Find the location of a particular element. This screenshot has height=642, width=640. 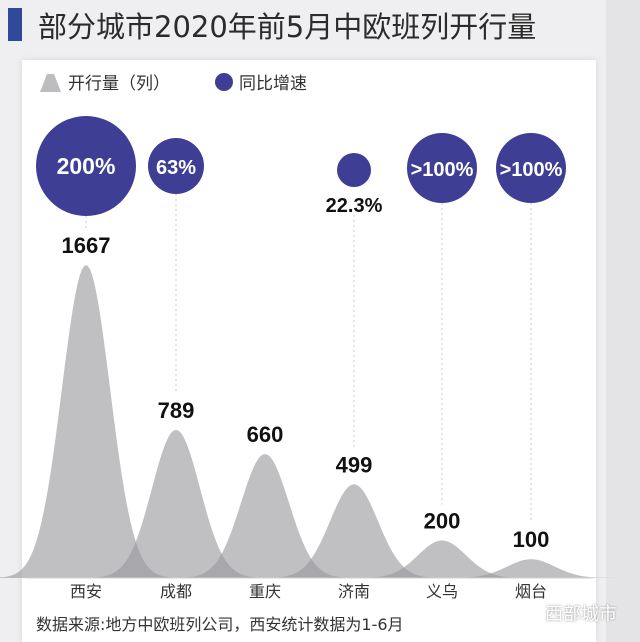

title-marker is located at coordinates (15, 24).